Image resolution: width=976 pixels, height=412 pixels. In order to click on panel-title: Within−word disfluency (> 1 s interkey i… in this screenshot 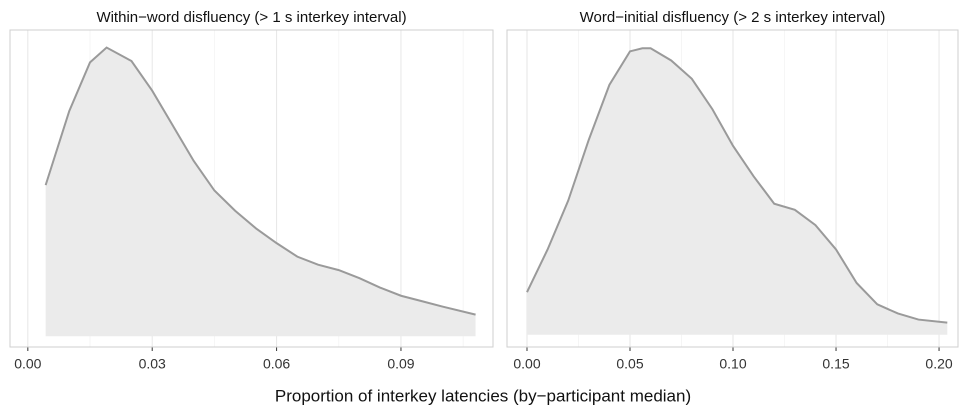, I will do `click(251, 17)`.